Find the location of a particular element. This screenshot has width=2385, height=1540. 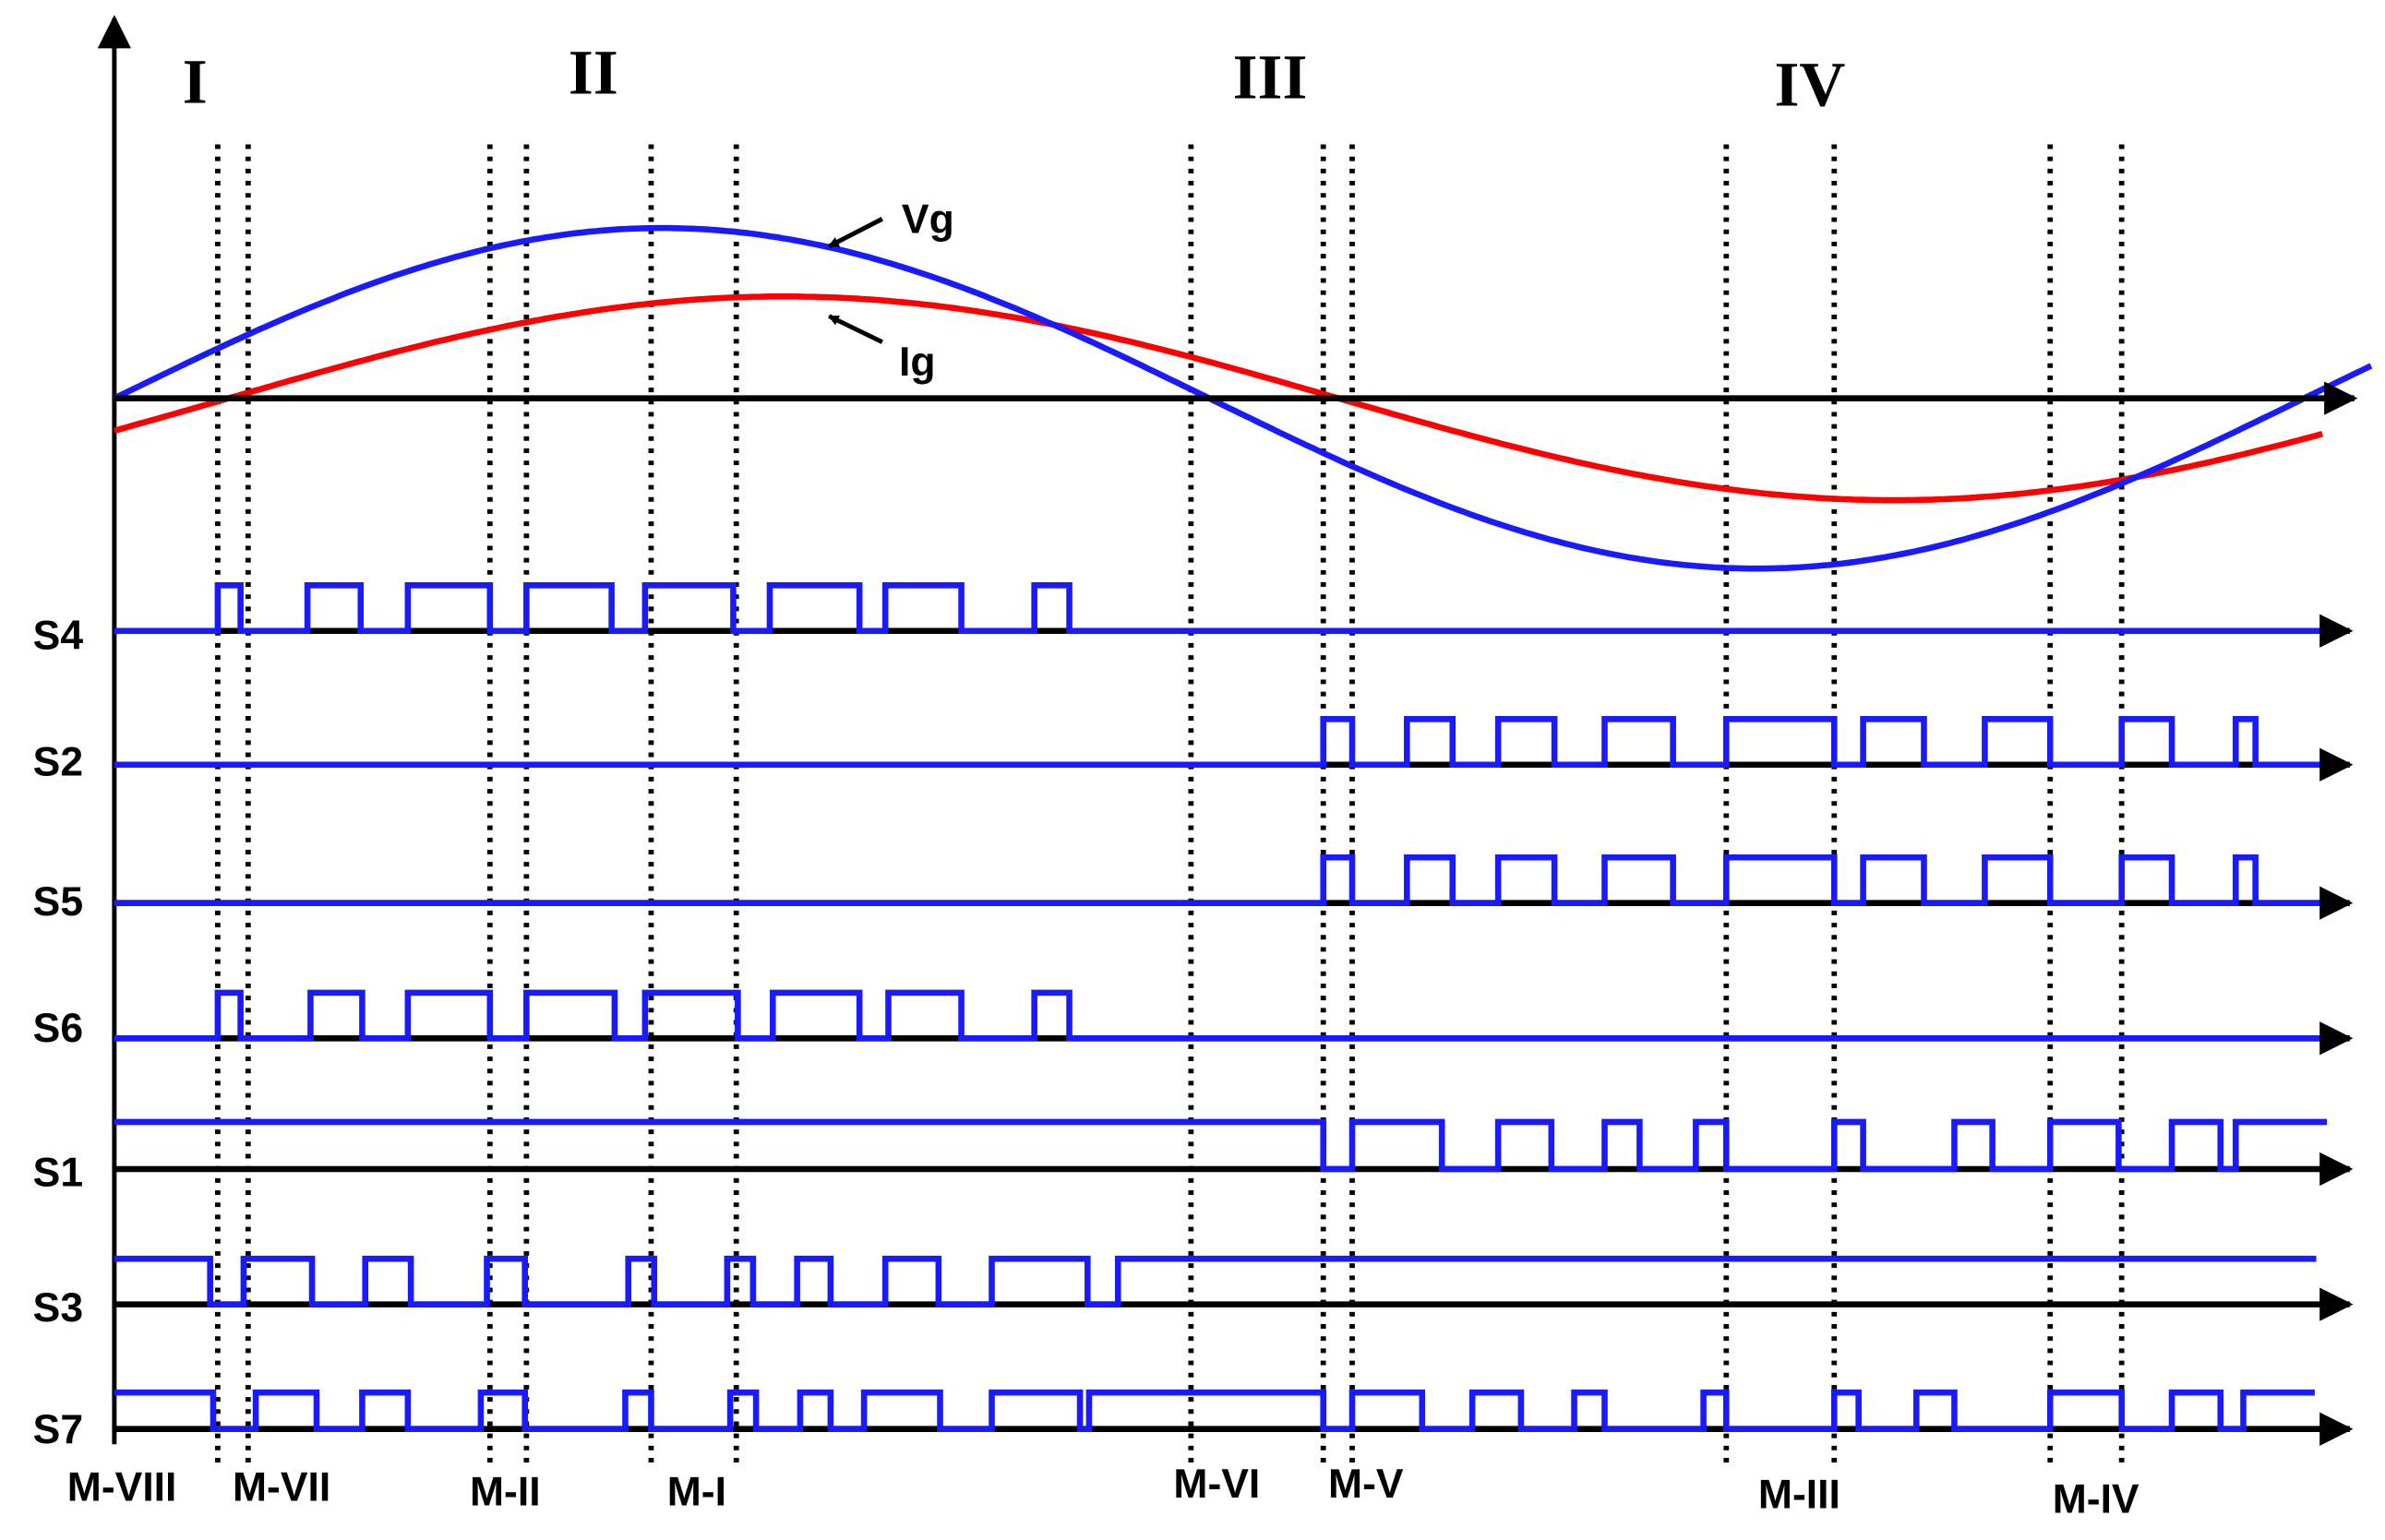

ig-arrow is located at coordinates (855, 329).